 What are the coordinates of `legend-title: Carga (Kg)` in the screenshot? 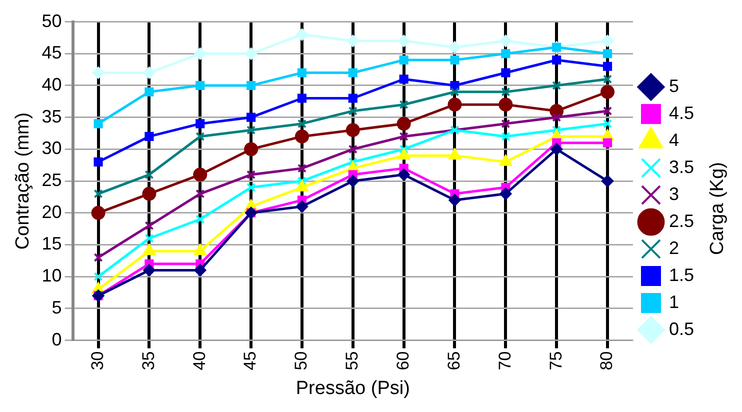 It's located at (717, 208).